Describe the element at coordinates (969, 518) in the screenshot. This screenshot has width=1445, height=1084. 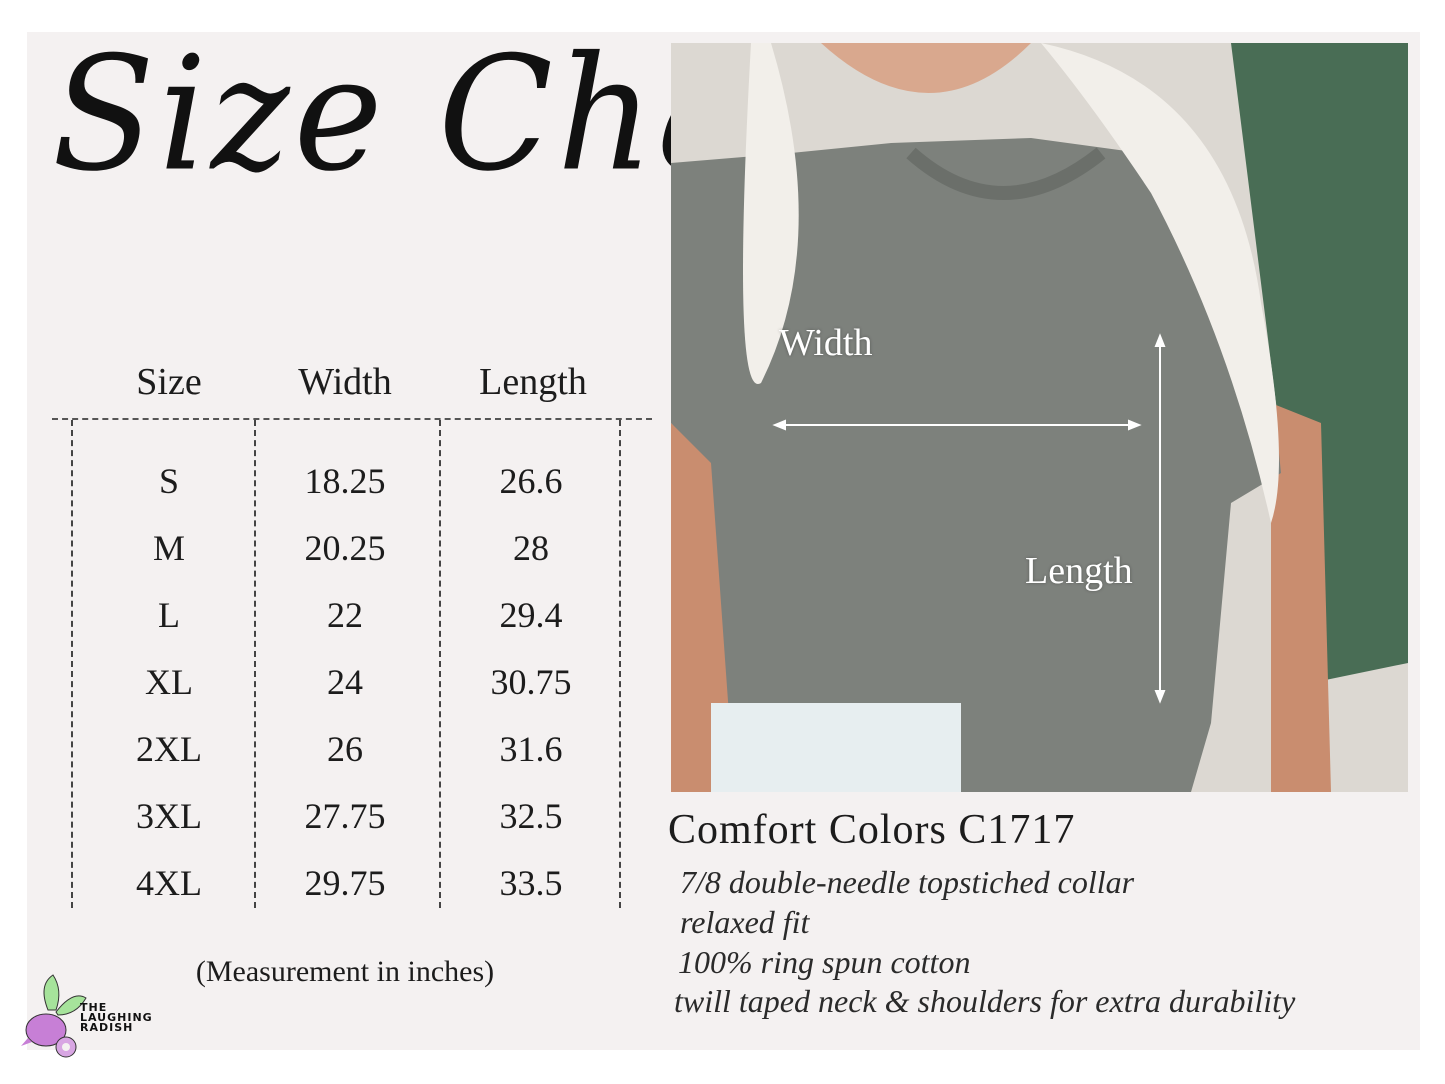
I see `measurement-arrows` at that location.